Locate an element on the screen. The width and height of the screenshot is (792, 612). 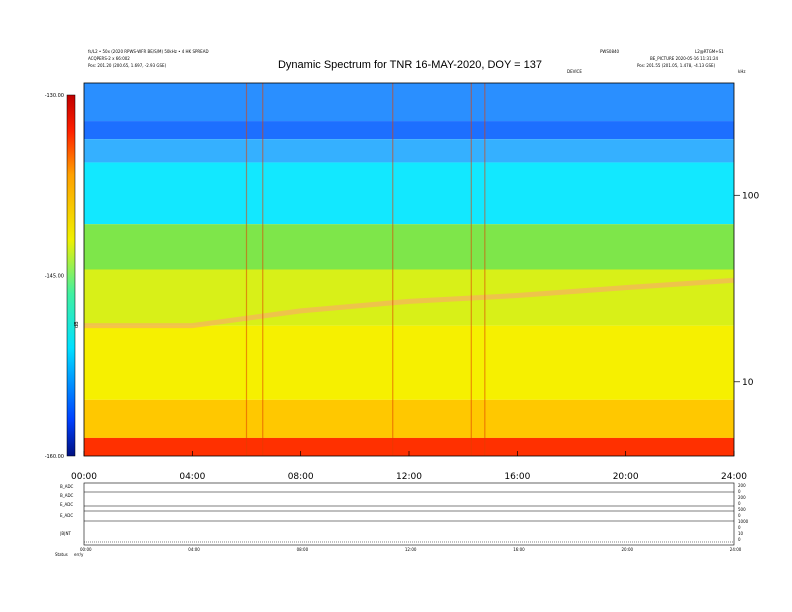
lower-footer-label-2: err/y is located at coordinates (79, 554).